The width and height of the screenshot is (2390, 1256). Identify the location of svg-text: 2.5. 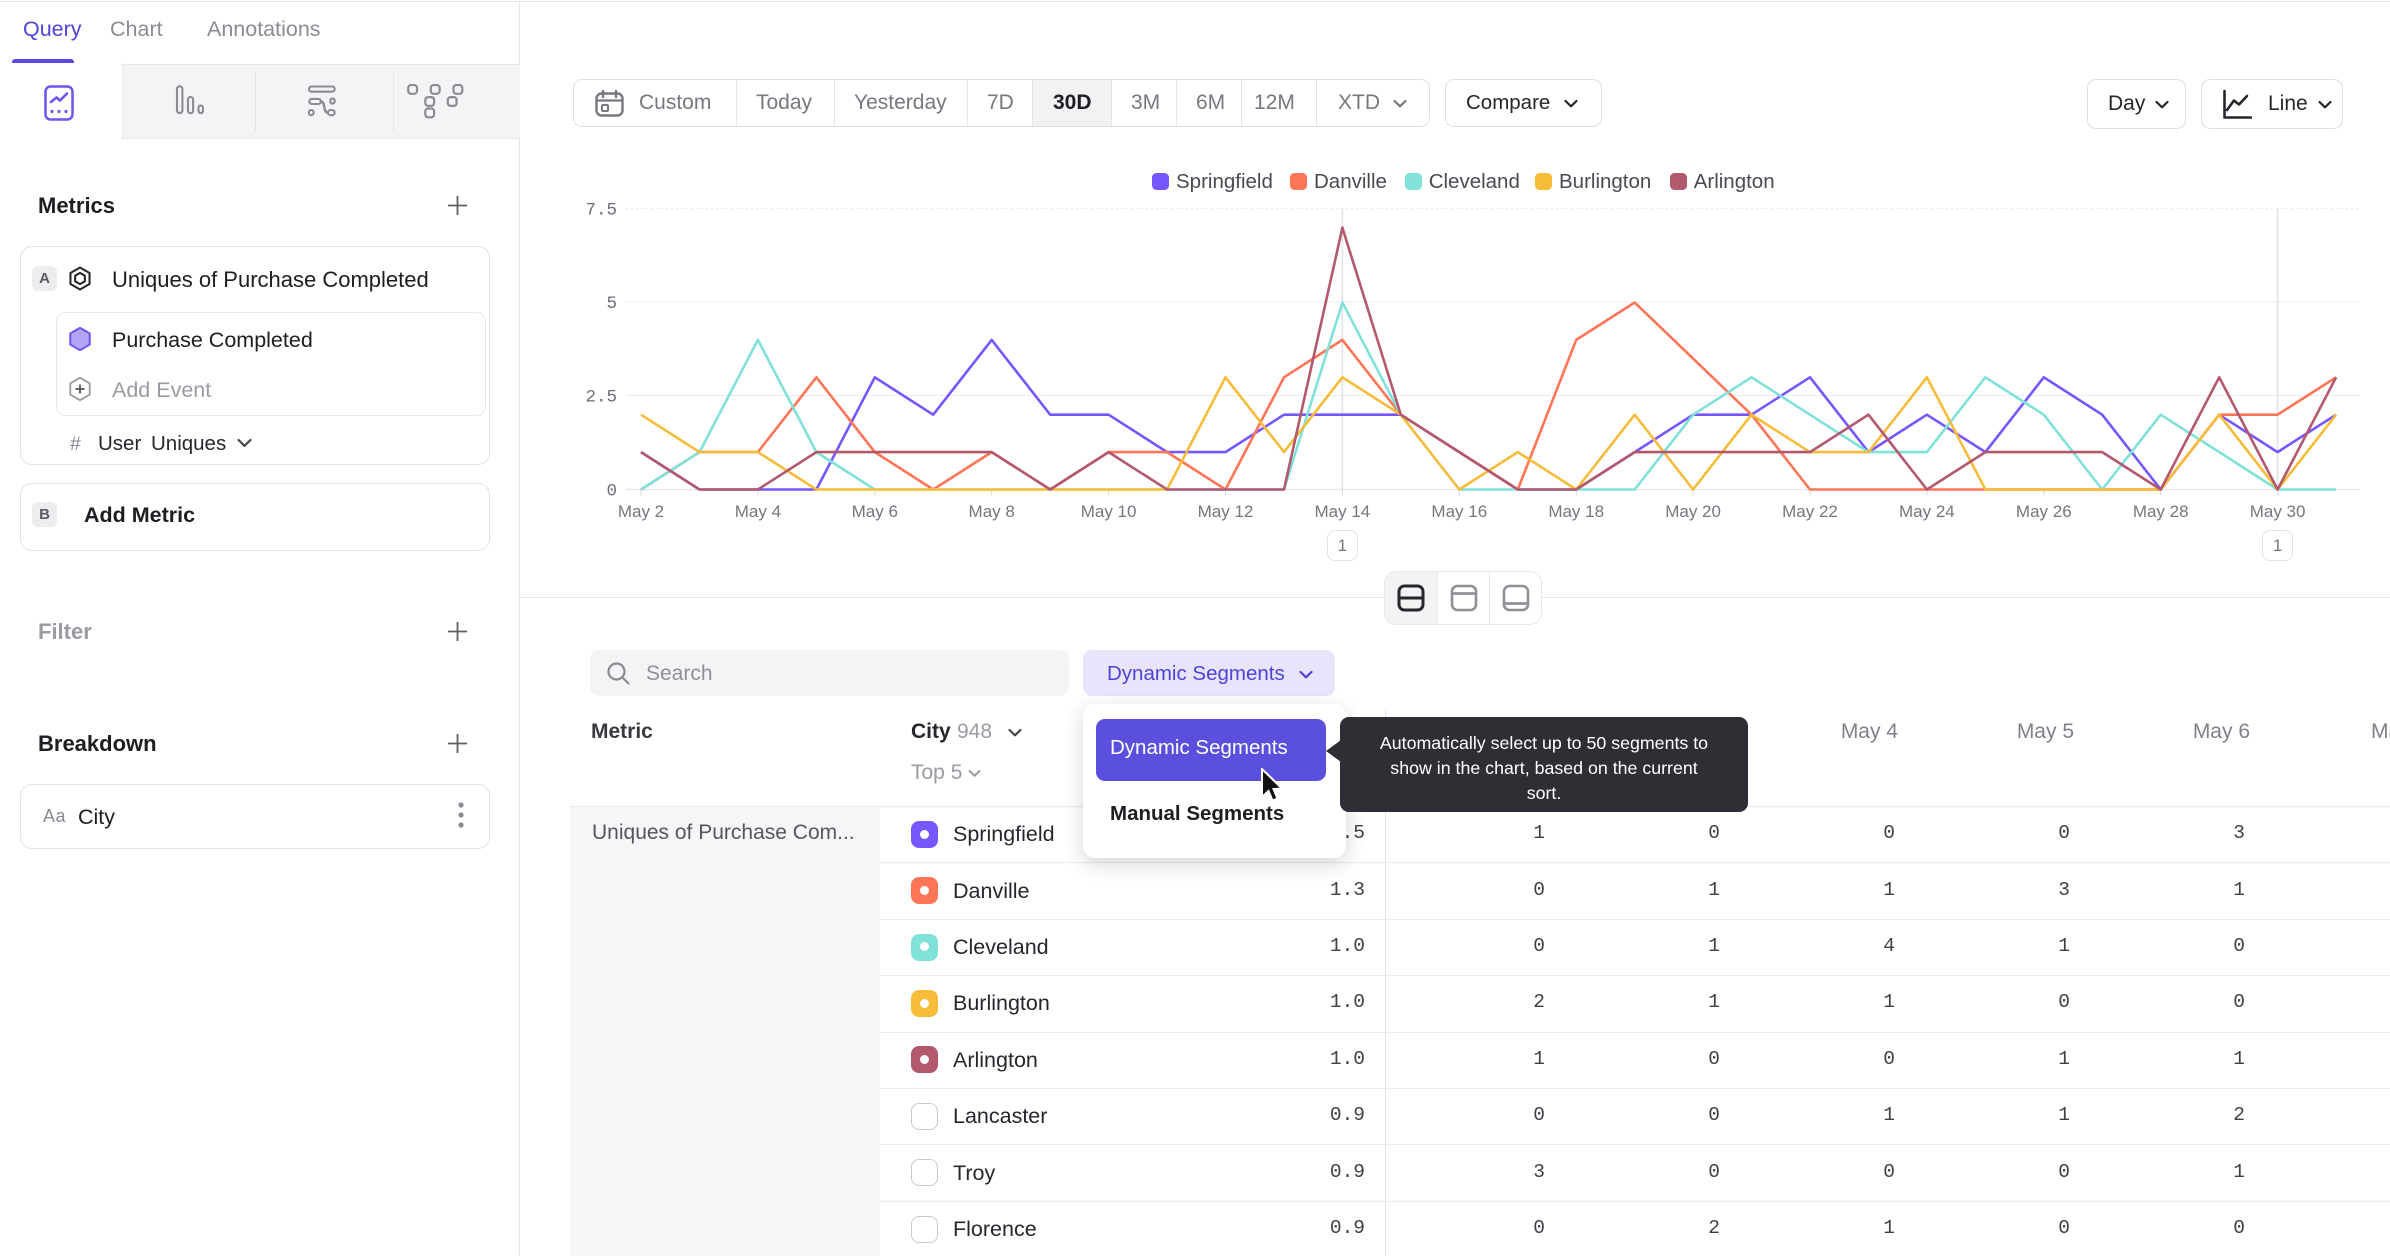
(601, 398).